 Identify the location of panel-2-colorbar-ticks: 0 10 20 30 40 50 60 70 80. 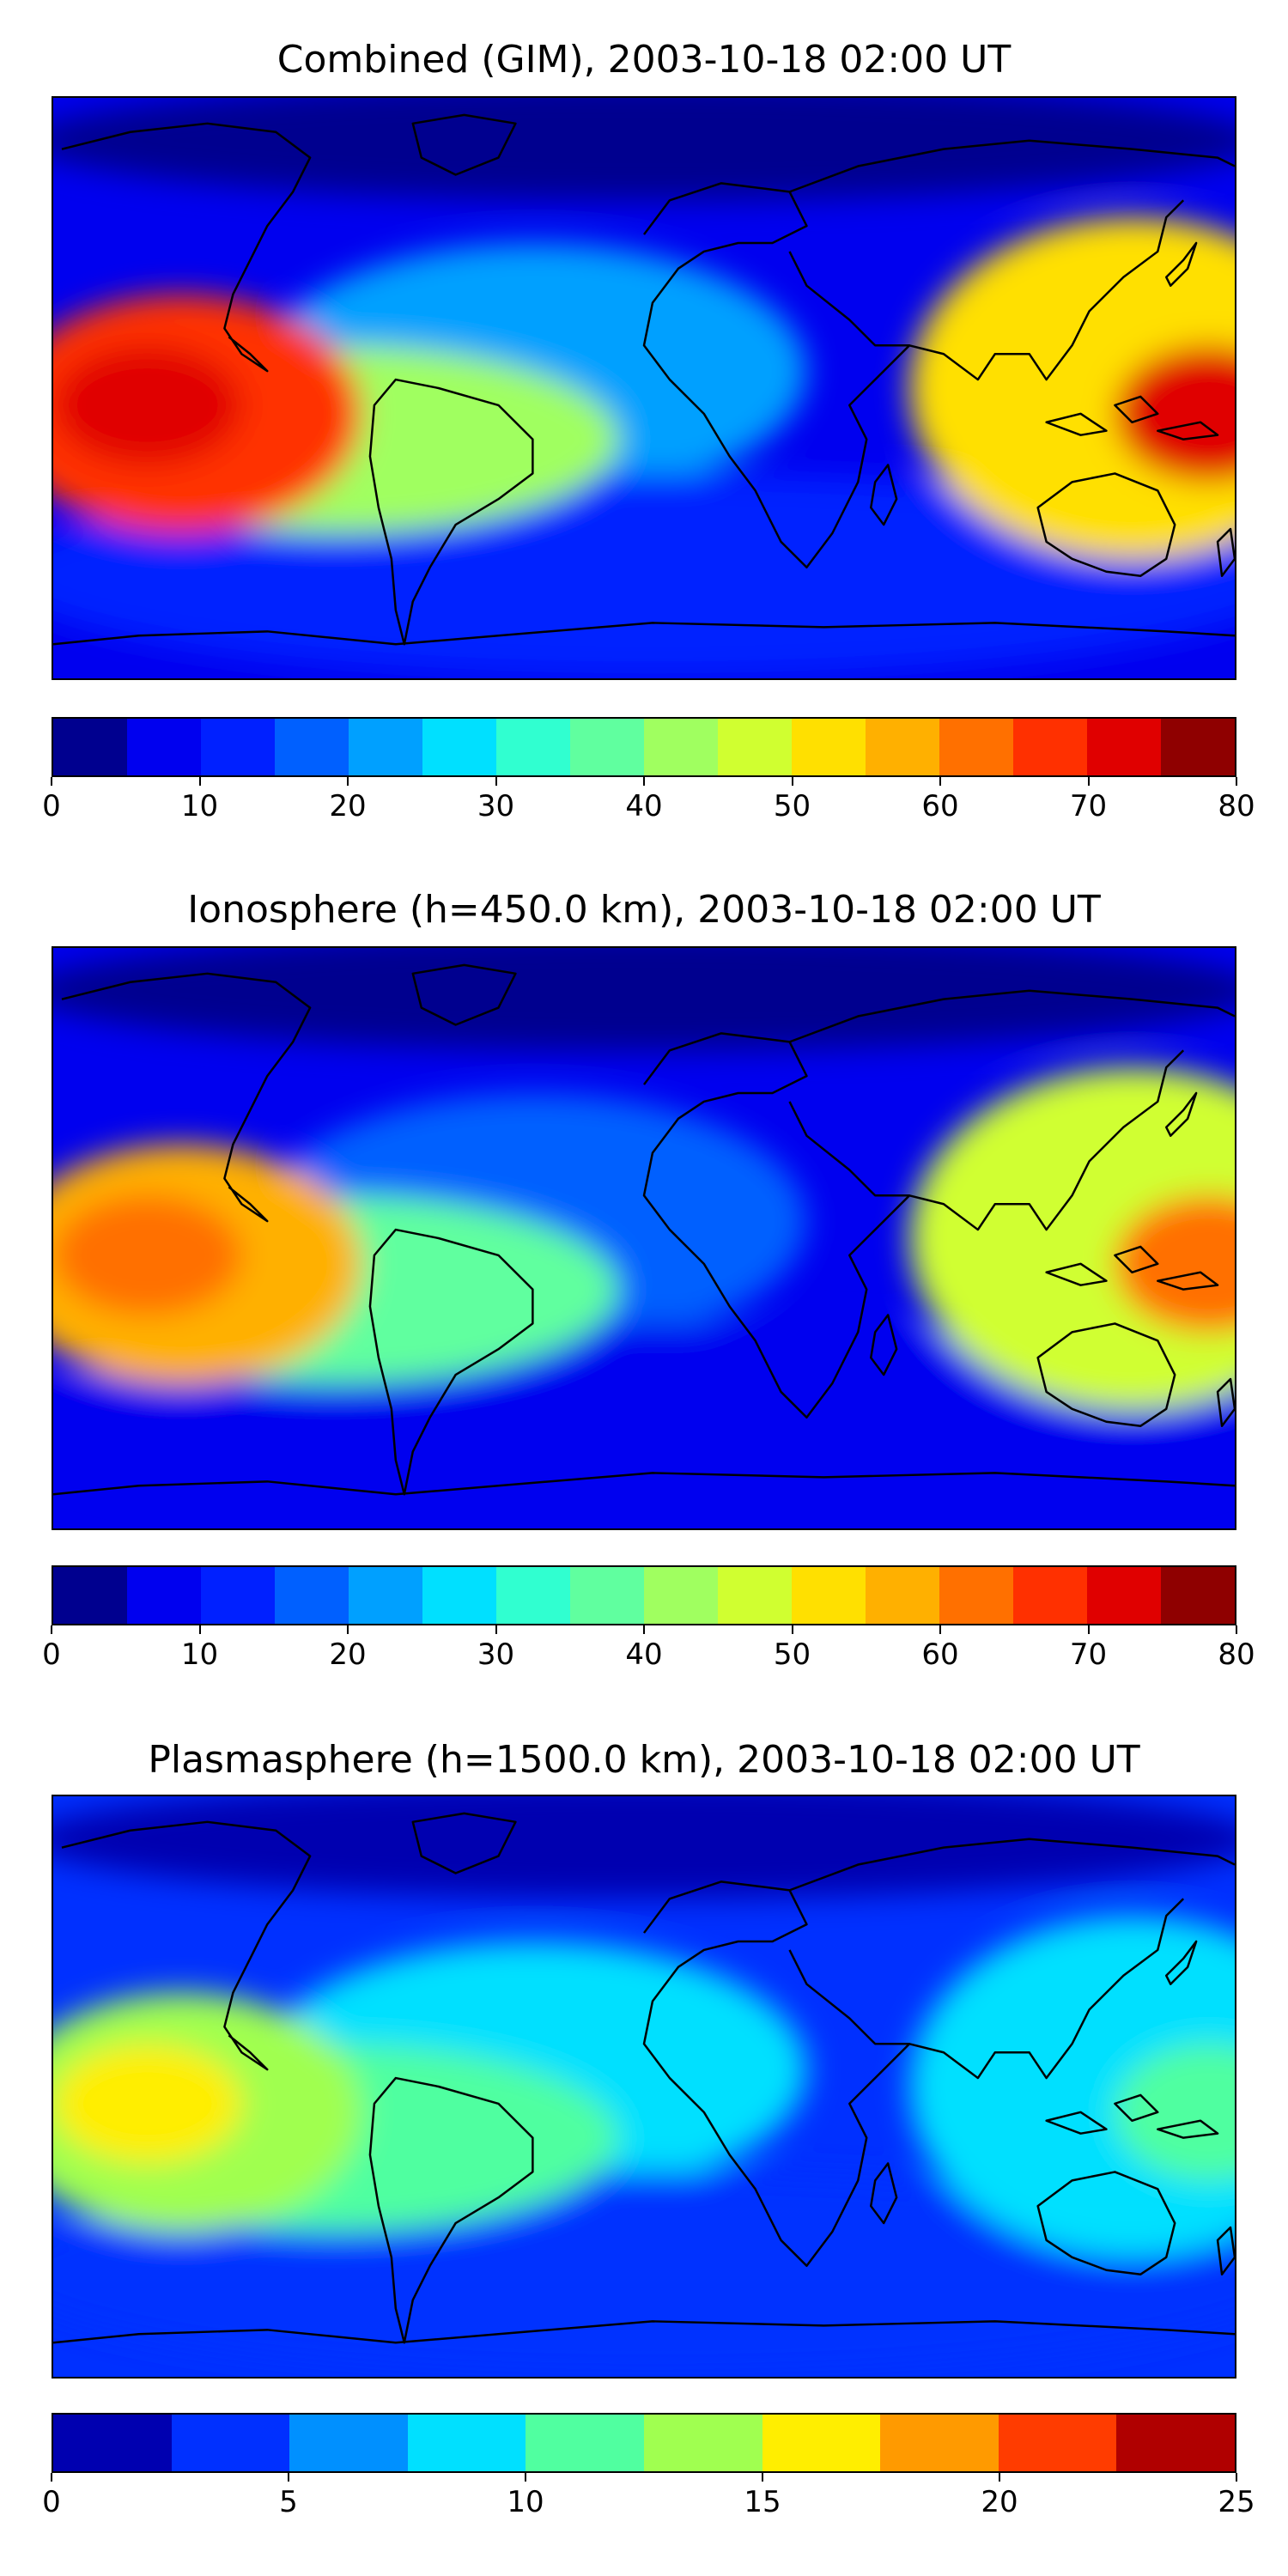
(649, 1651).